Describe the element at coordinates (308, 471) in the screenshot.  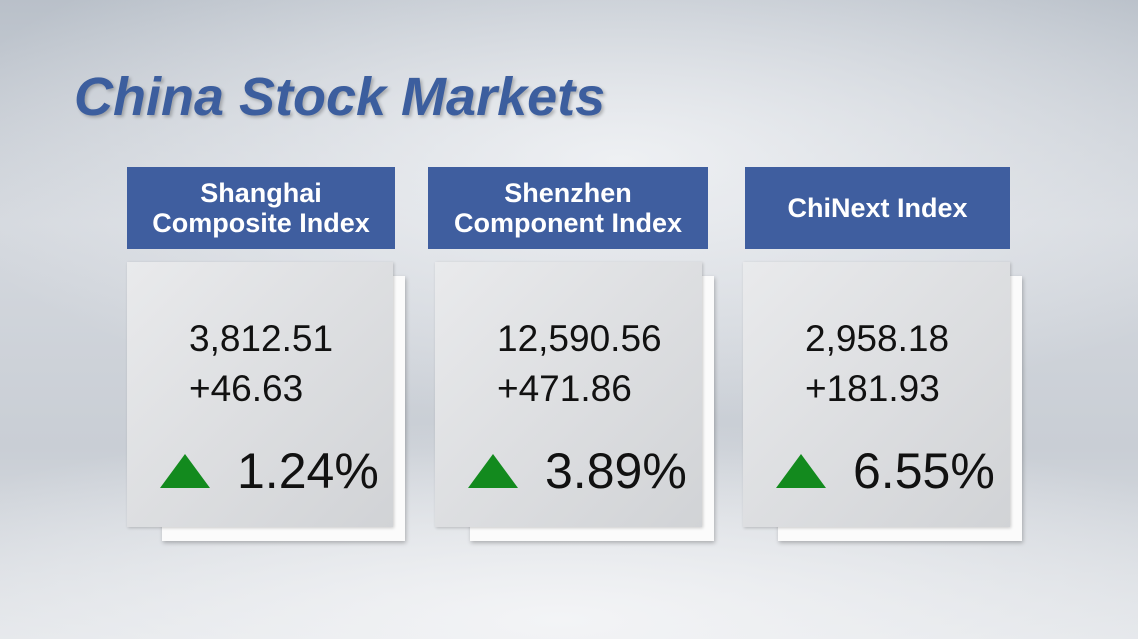
I see `index-percent: 1.24%` at that location.